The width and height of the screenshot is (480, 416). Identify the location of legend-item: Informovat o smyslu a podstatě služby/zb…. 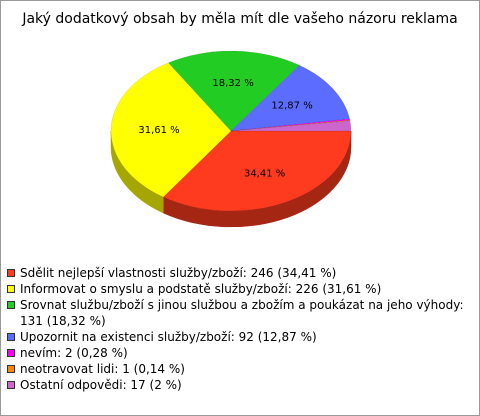
(240, 289).